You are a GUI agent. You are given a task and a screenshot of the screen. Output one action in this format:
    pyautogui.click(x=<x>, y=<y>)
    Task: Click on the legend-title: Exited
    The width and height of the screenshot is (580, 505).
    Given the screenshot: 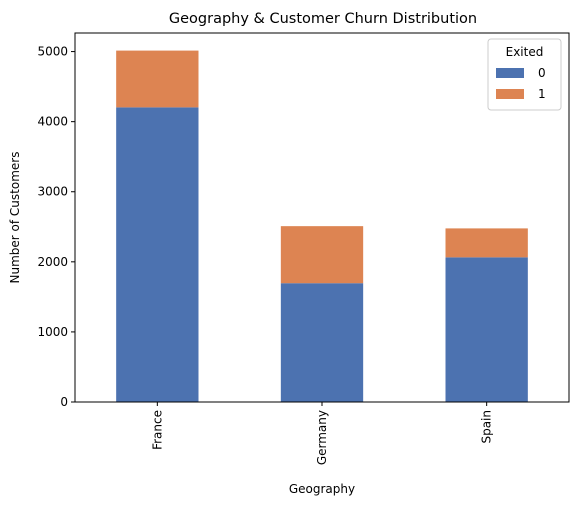 What is the action you would take?
    pyautogui.click(x=525, y=52)
    